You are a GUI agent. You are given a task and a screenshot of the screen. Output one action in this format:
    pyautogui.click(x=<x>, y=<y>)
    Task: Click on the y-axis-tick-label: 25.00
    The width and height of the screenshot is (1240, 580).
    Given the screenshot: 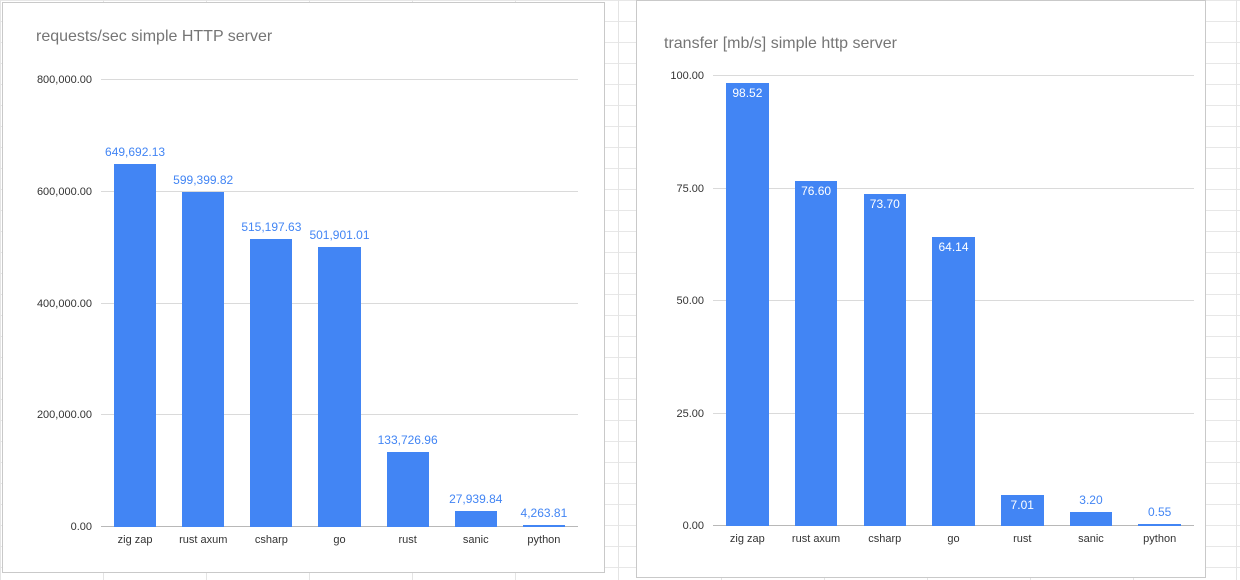 What is the action you would take?
    pyautogui.click(x=690, y=413)
    